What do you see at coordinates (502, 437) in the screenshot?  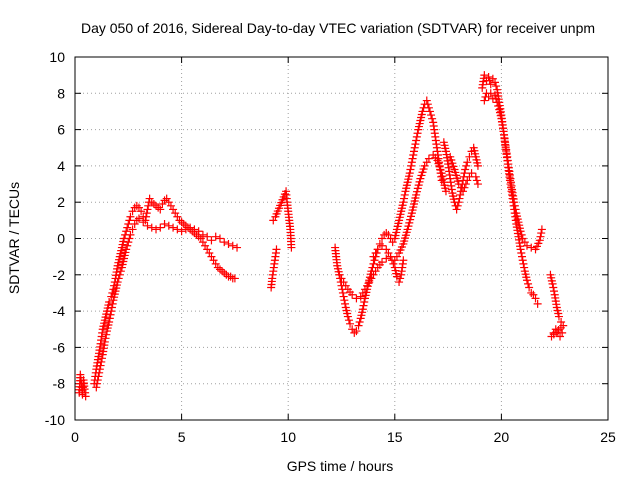 I see `x-tick-label: 20` at bounding box center [502, 437].